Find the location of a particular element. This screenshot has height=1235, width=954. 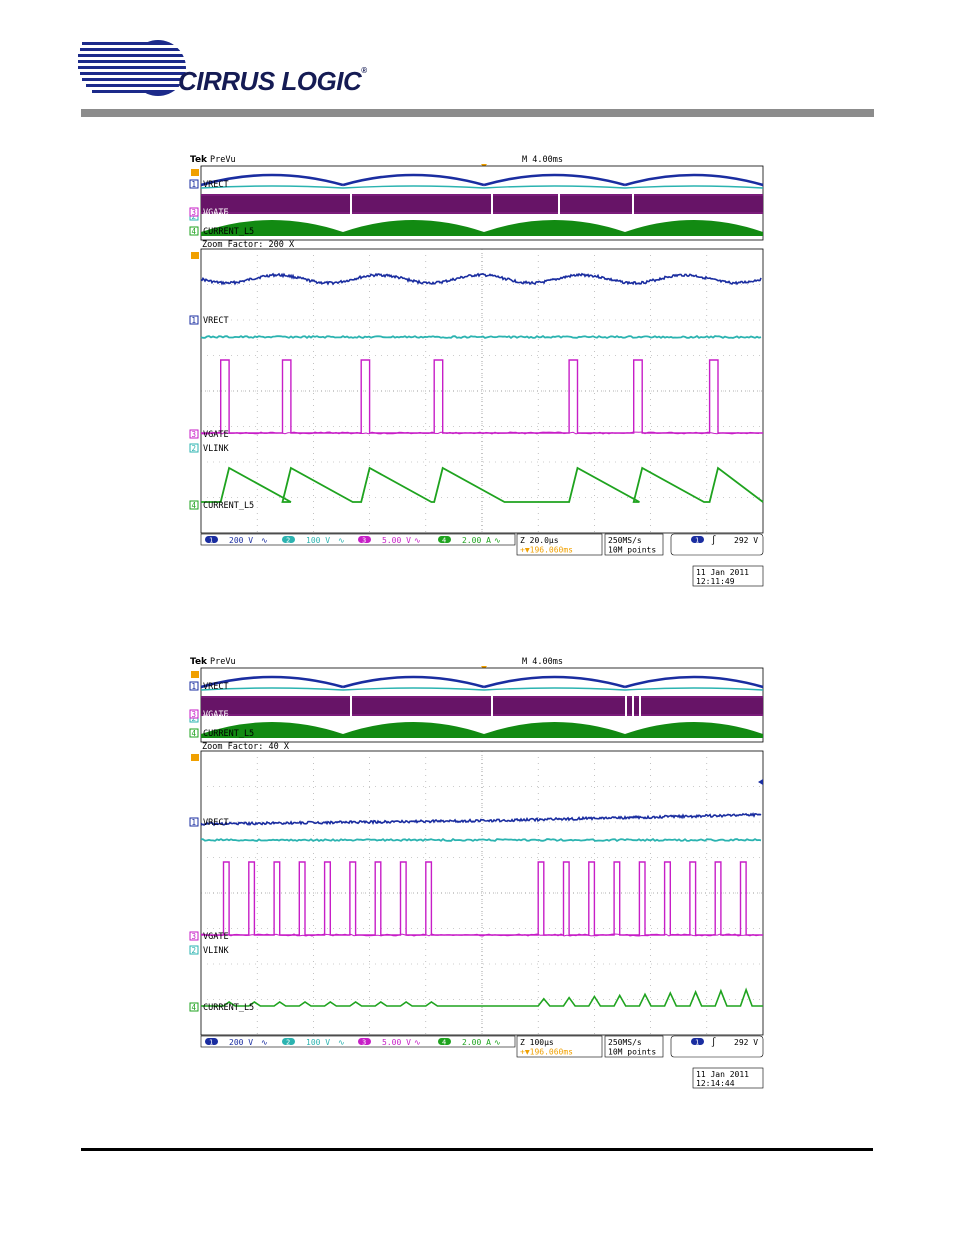

overview-label-vrect: VRECT is located at coordinates (216, 687).